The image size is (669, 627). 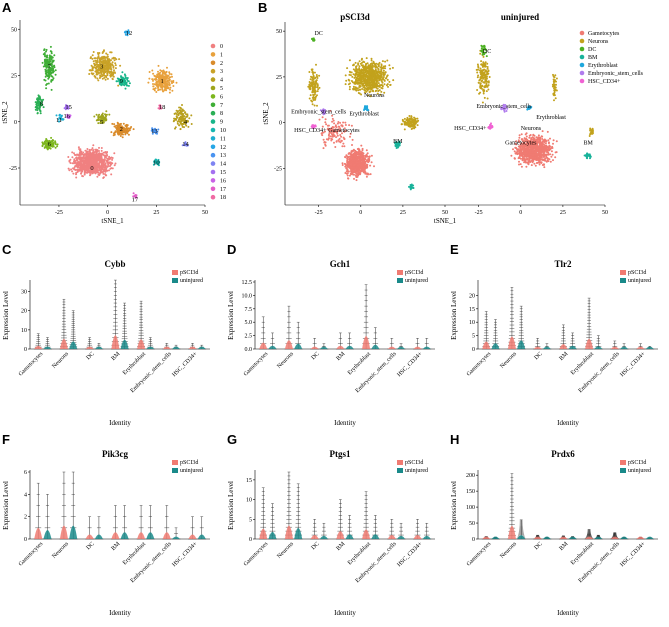 I want to click on cluster-label: 9, so click(x=121, y=81).